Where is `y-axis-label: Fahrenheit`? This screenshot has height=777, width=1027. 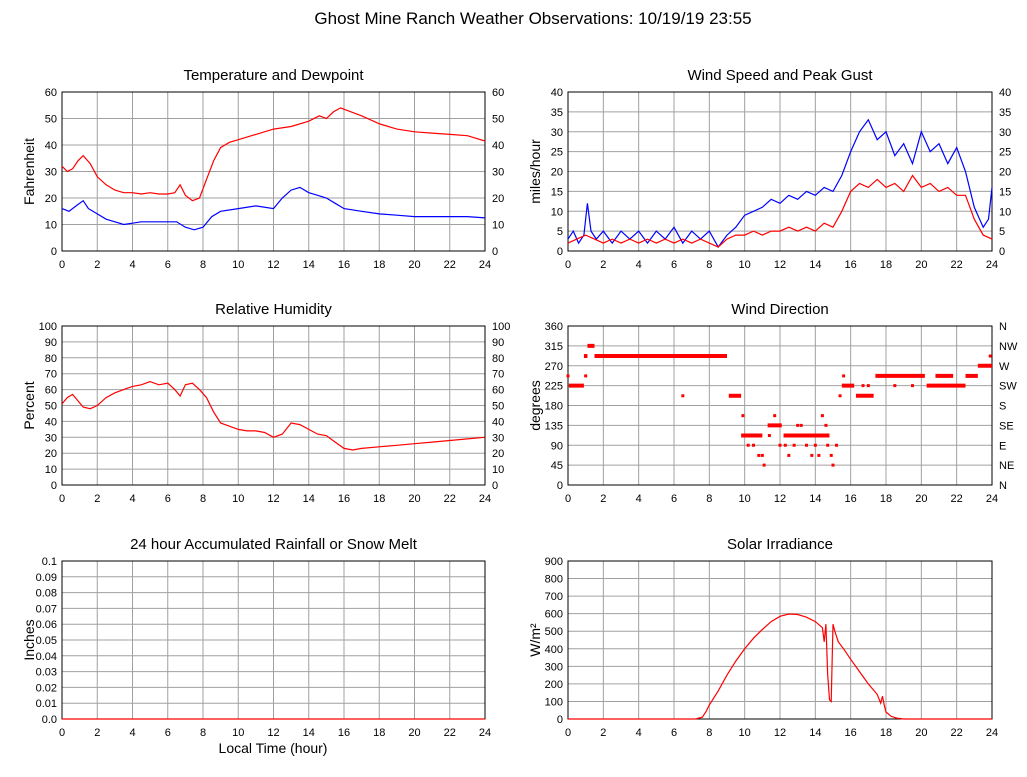
y-axis-label: Fahrenheit is located at coordinates (29, 171).